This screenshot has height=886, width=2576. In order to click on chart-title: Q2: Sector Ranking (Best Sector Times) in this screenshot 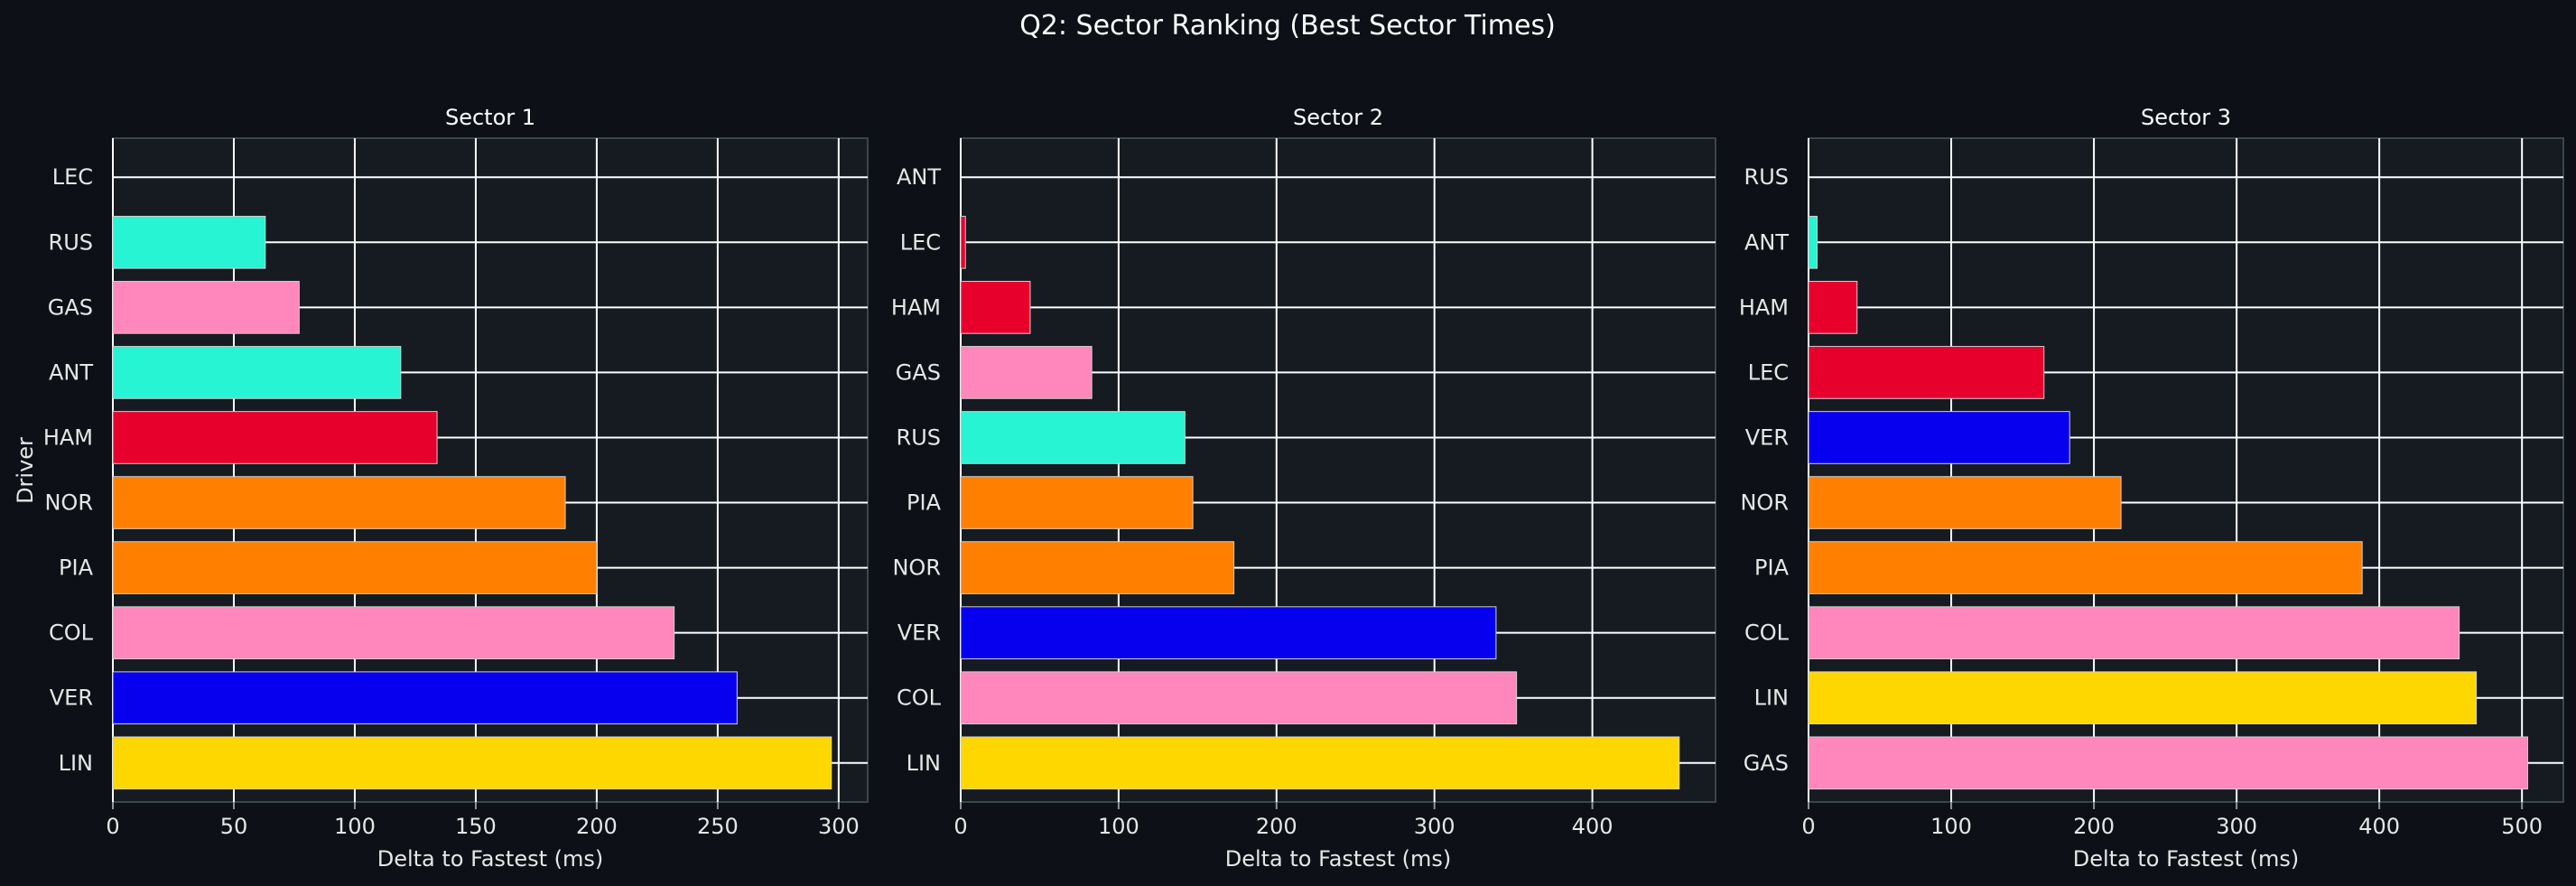, I will do `click(1287, 26)`.